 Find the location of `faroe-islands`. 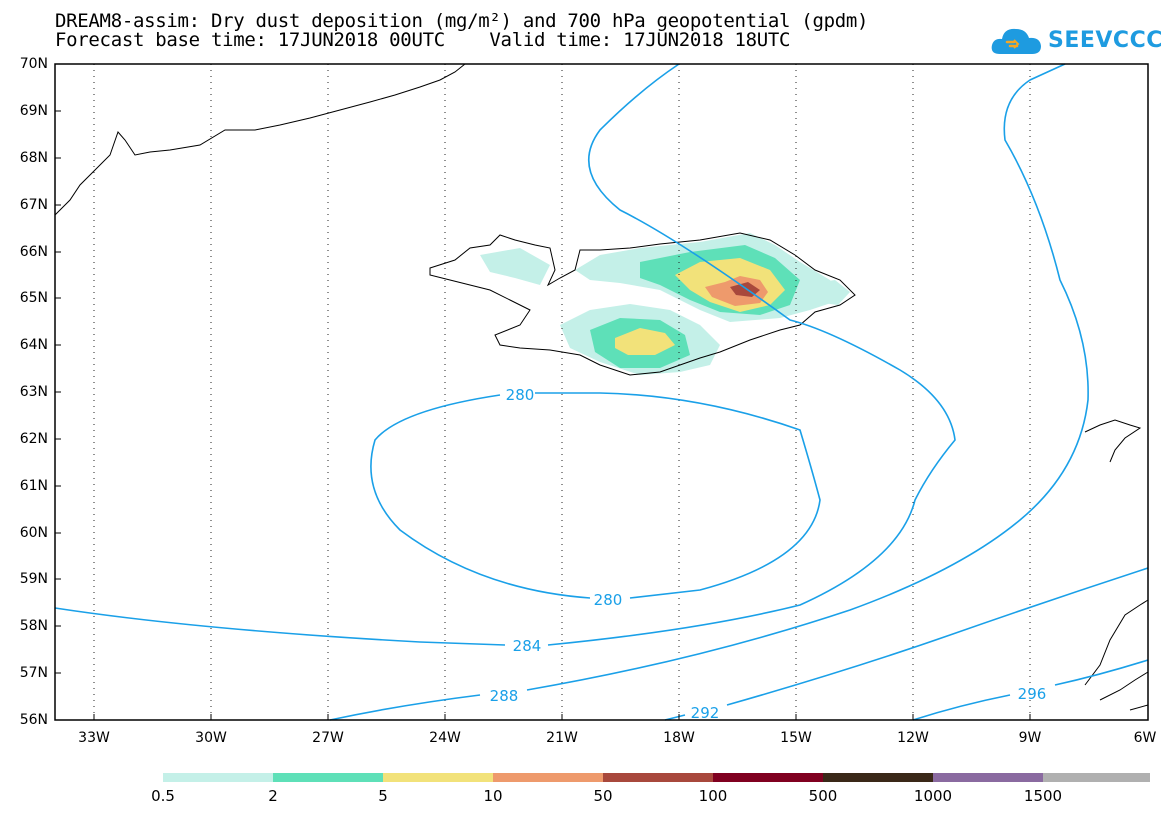

faroe-islands is located at coordinates (1113, 441).